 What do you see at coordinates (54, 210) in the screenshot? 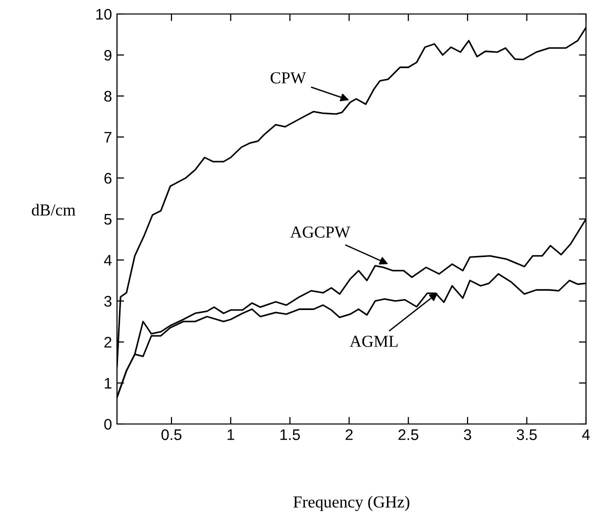
I see `y-axis-title: dB/cm` at bounding box center [54, 210].